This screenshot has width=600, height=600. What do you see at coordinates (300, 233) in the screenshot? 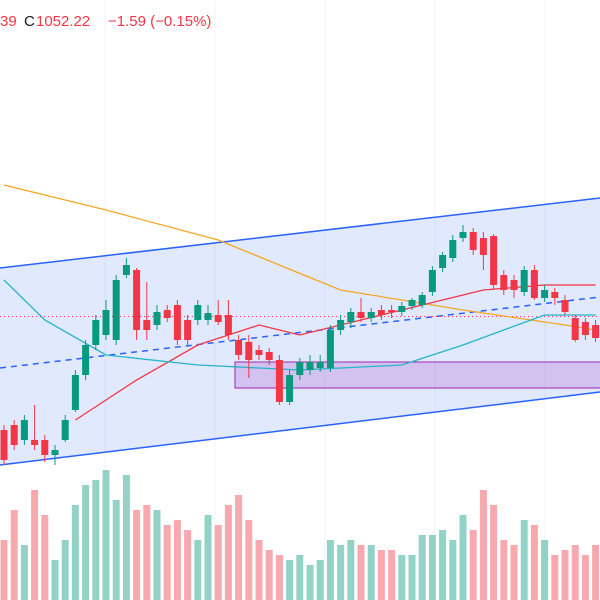
I see `channel-upper` at bounding box center [300, 233].